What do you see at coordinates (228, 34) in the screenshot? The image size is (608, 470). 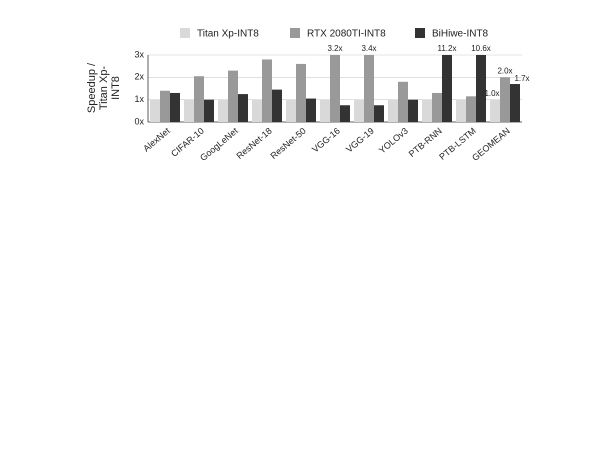 I see `legend-label: Titan Xp-INT8` at bounding box center [228, 34].